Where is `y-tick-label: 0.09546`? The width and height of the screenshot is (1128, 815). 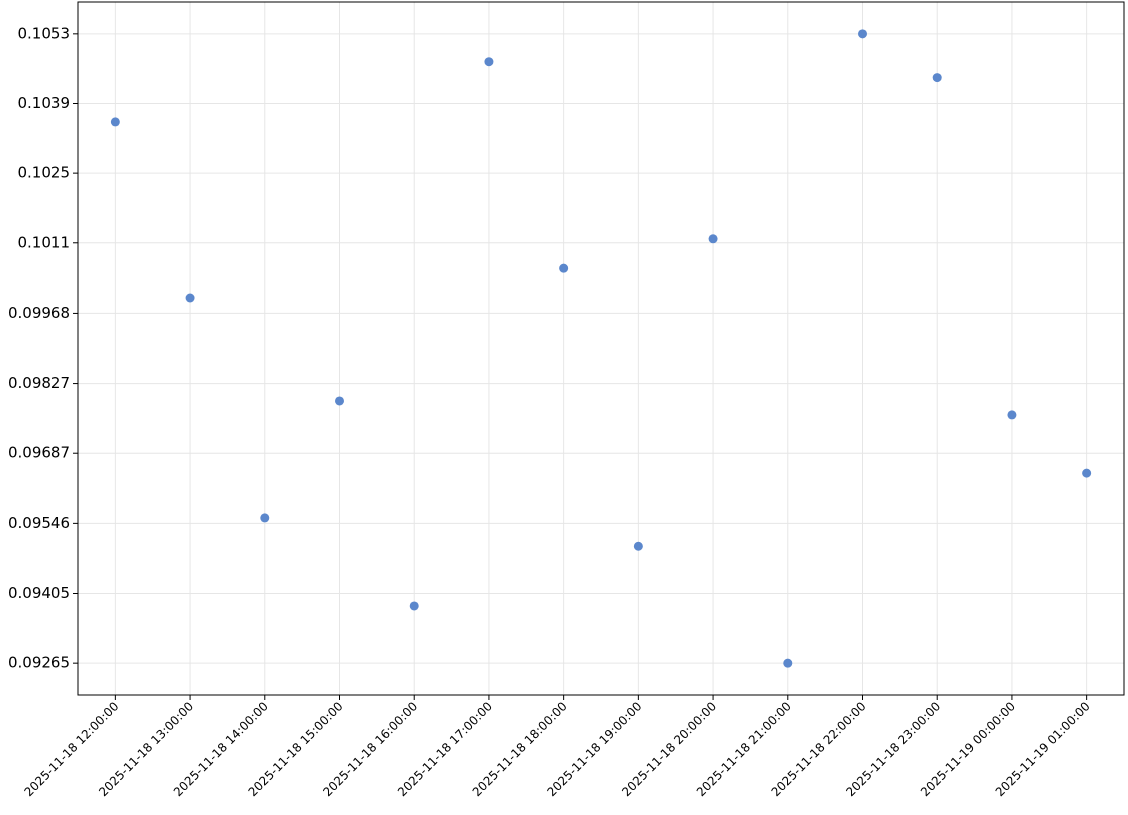
y-tick-label: 0.09546 is located at coordinates (39, 523).